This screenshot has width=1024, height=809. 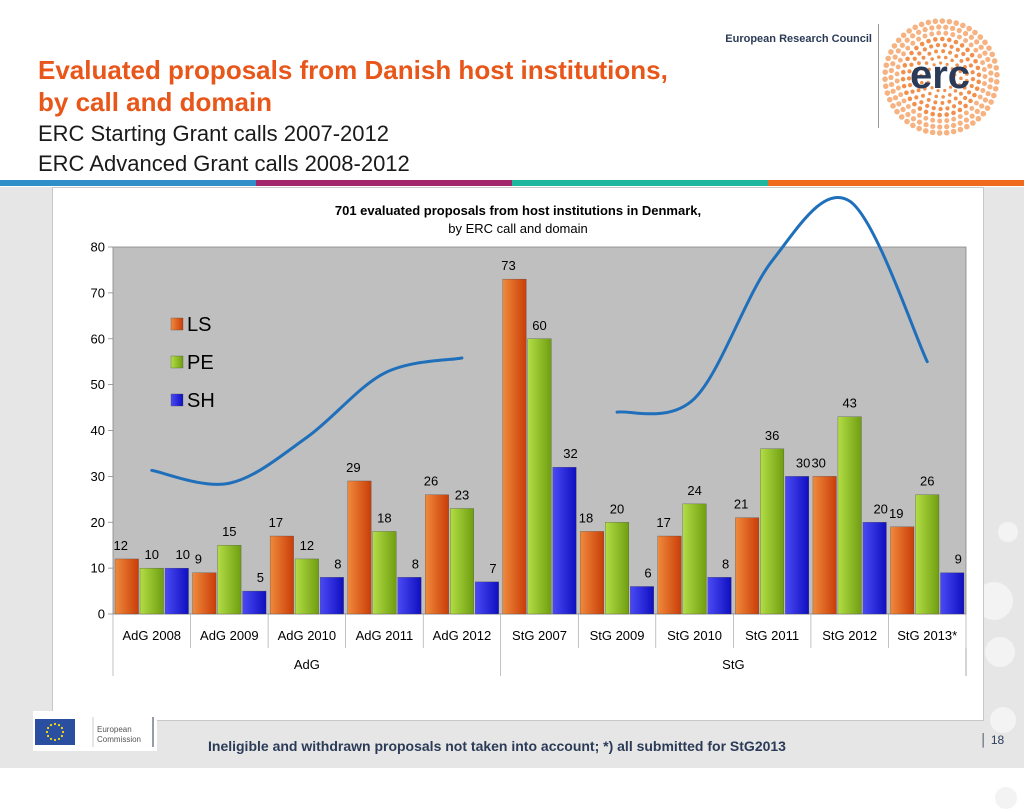 I want to click on subtitle-advanced-grant: ERC Advanced Grant calls 2008-2012, so click(x=224, y=163).